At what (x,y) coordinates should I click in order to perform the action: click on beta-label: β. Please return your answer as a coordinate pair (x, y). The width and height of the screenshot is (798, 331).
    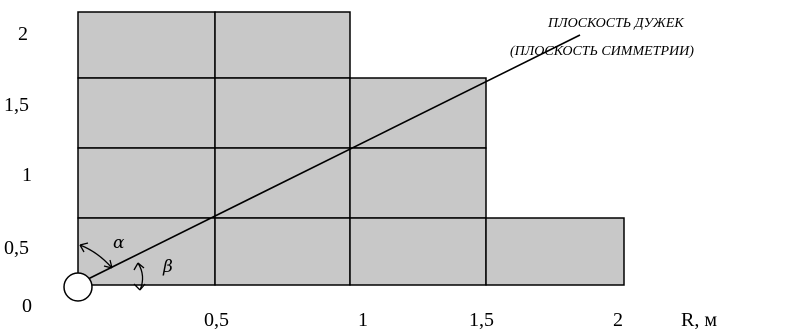
    Looking at the image, I should click on (167, 267).